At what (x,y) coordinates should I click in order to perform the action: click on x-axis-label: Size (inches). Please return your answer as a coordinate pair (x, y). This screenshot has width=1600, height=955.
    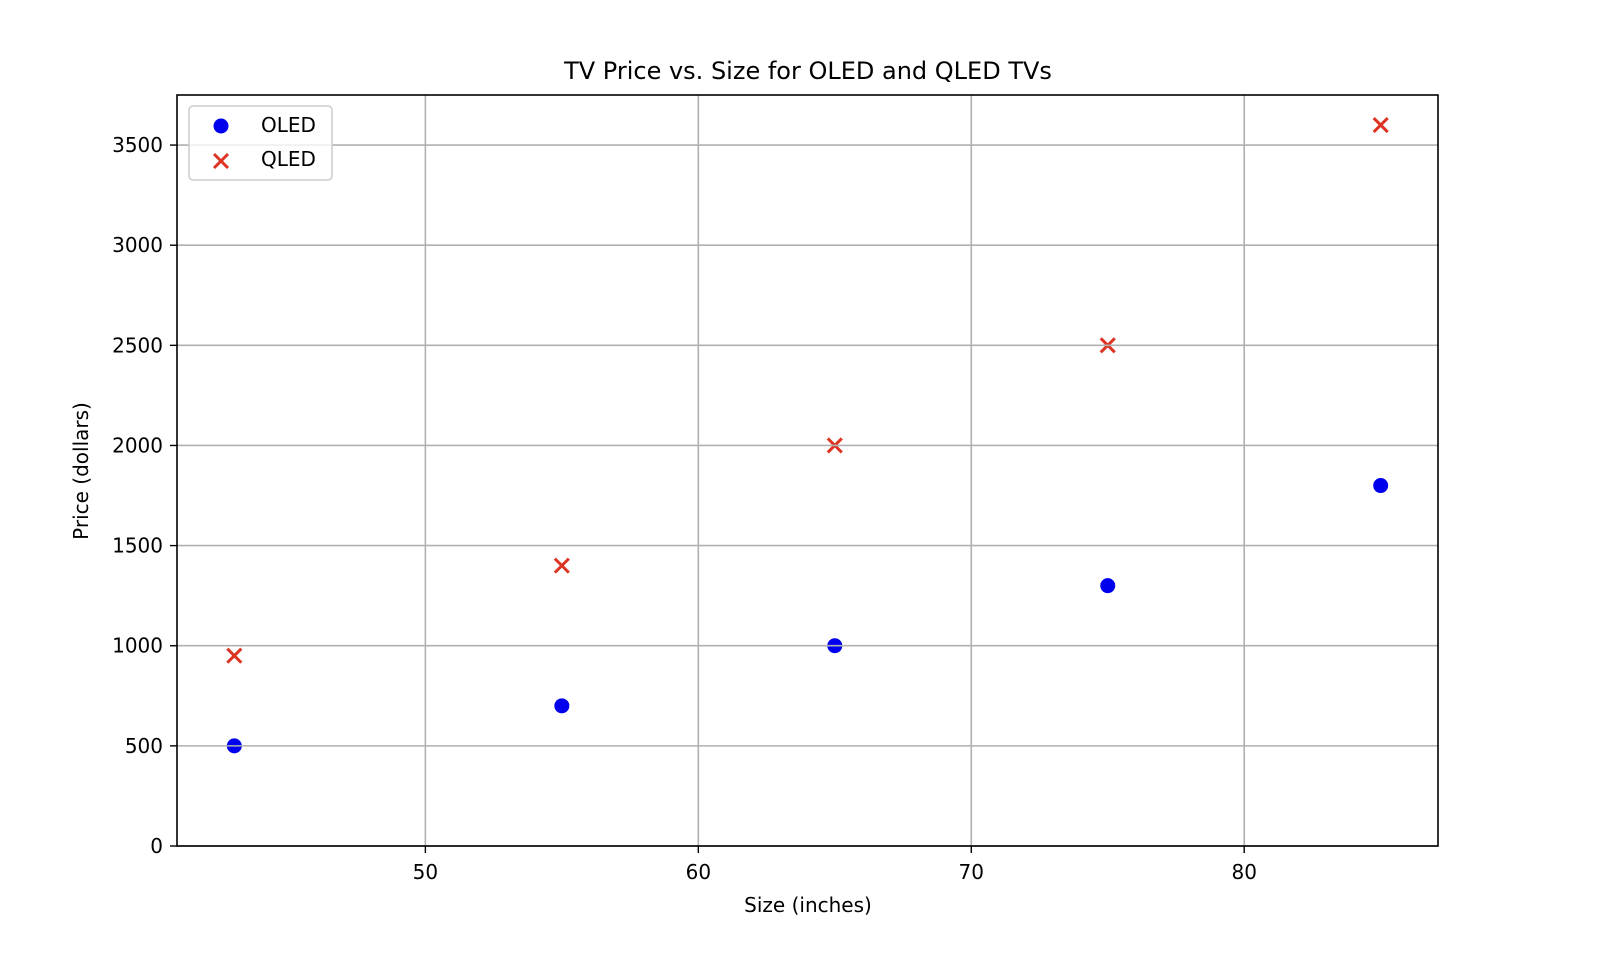
    Looking at the image, I should click on (808, 905).